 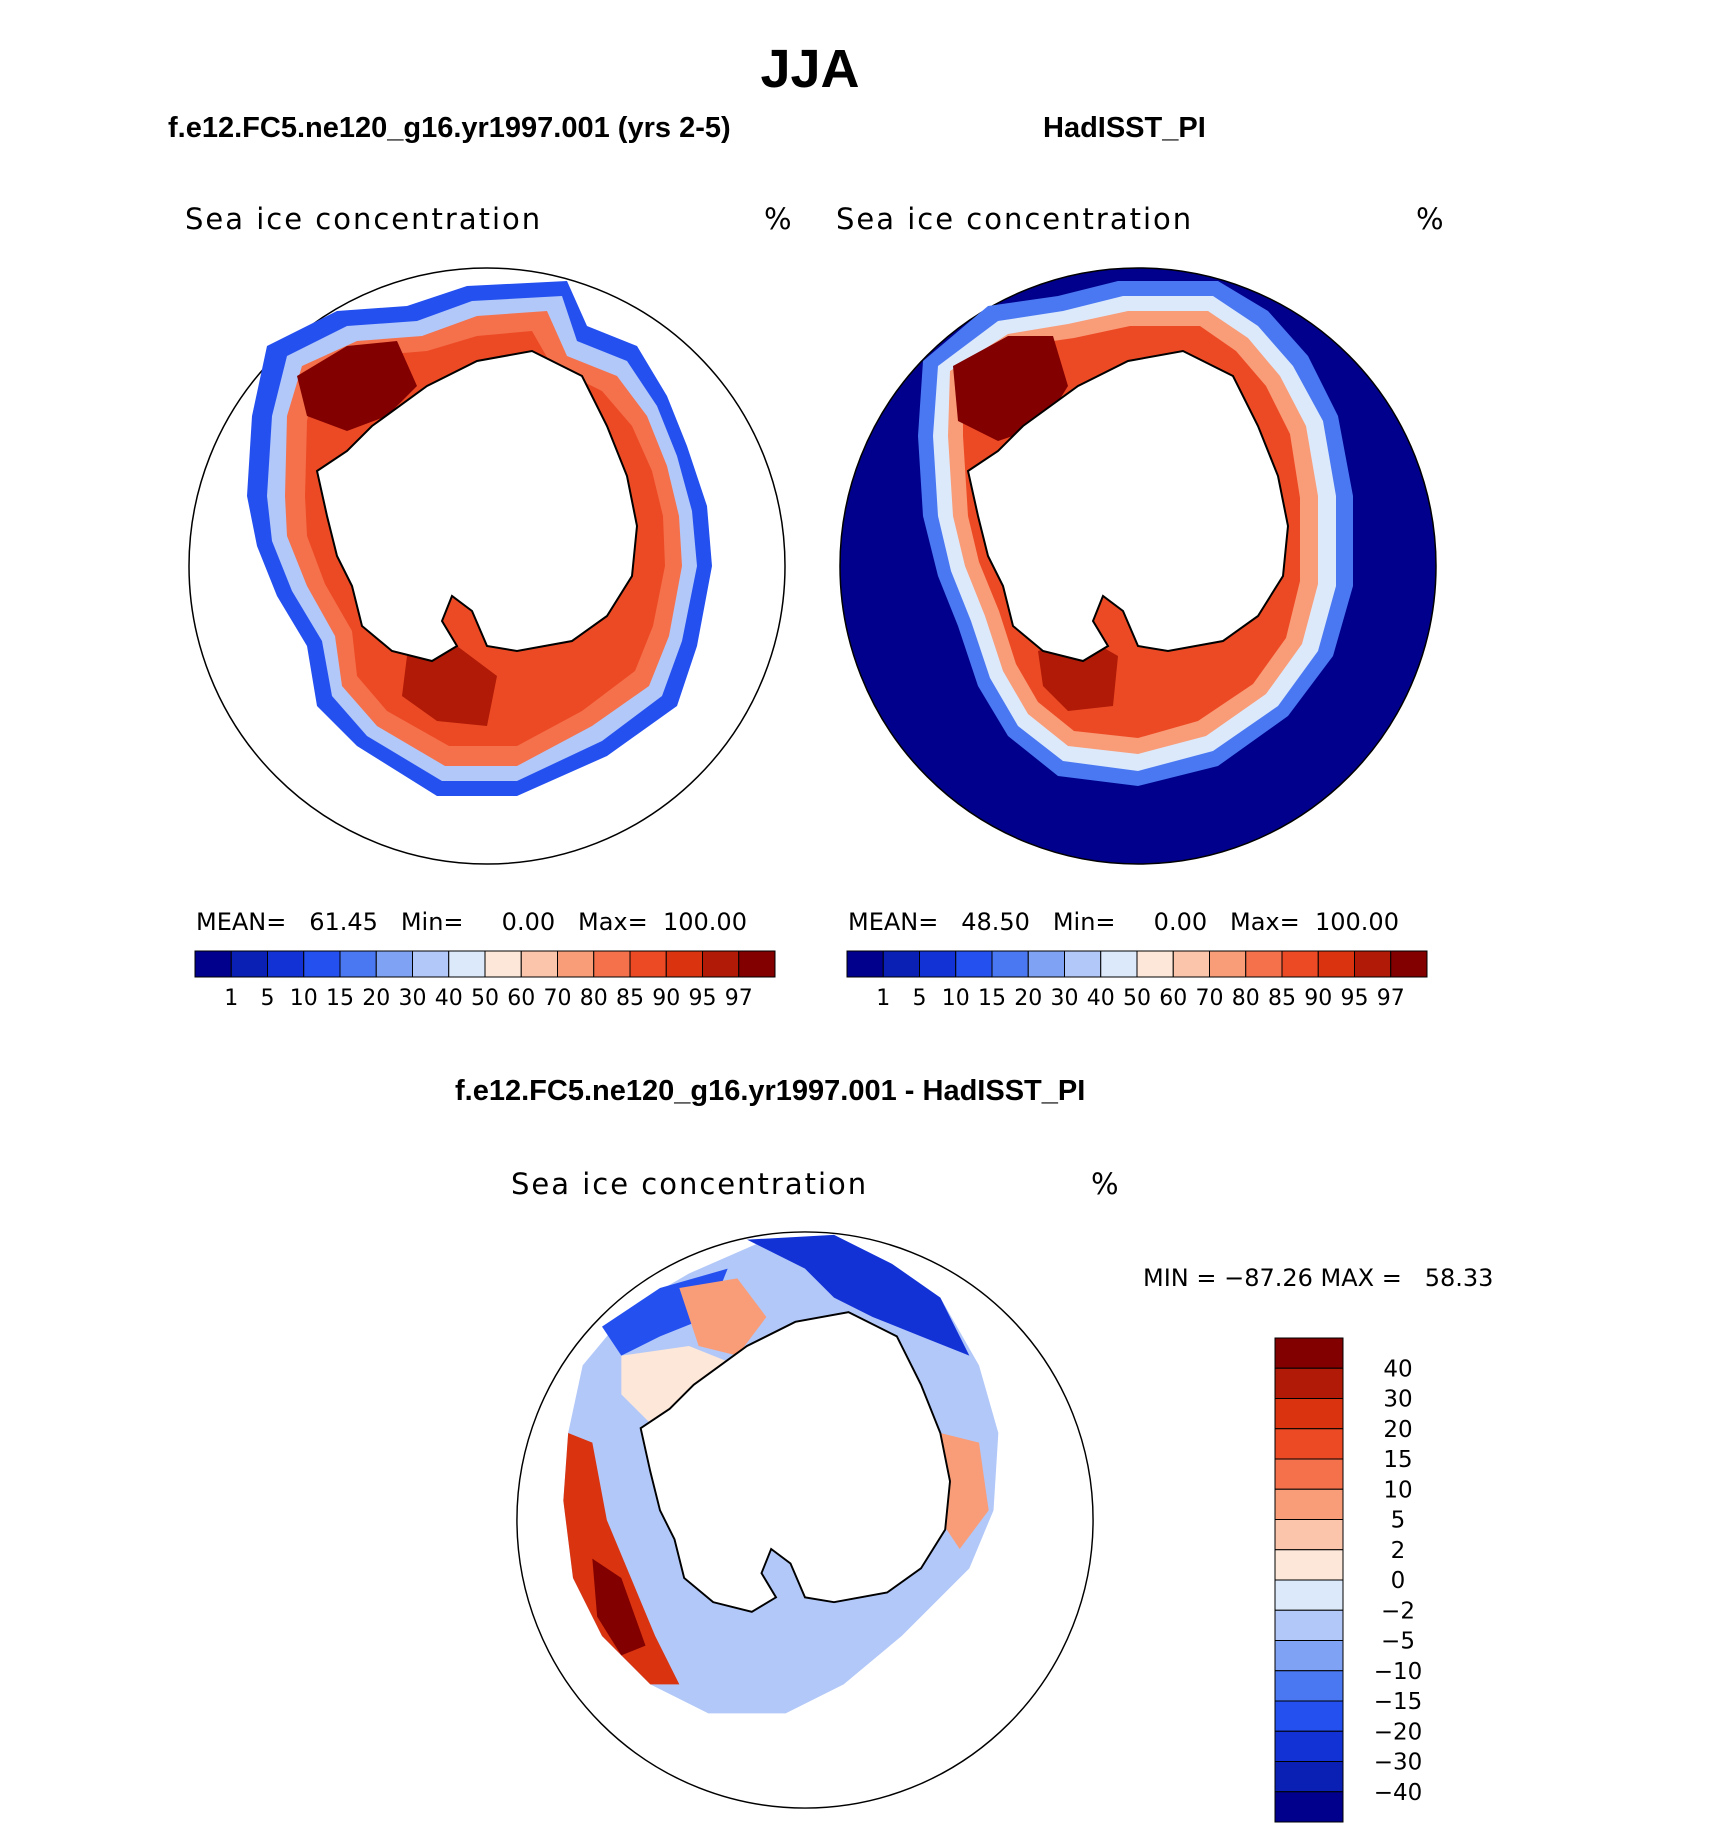 What do you see at coordinates (471, 922) in the screenshot?
I see `panel1-stats: MEAN= 61.45 Min= 0.00 Max= 100.00` at bounding box center [471, 922].